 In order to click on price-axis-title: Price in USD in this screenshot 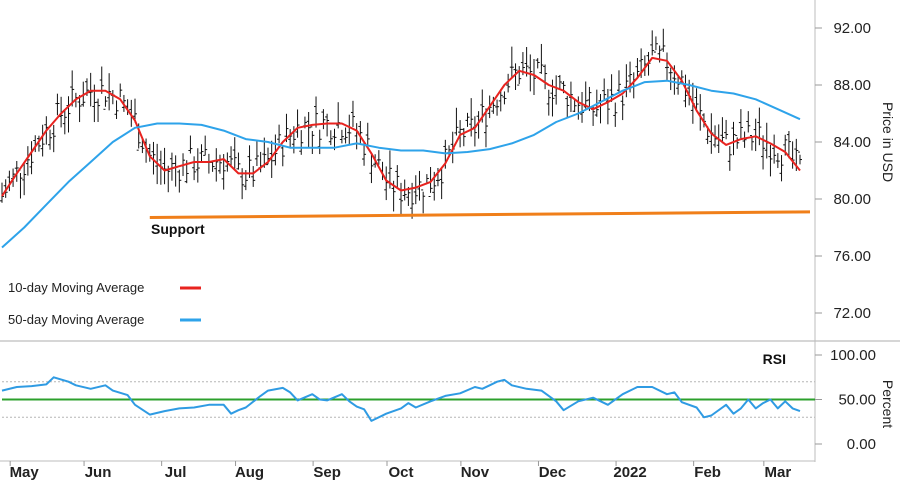, I will do `click(888, 142)`.